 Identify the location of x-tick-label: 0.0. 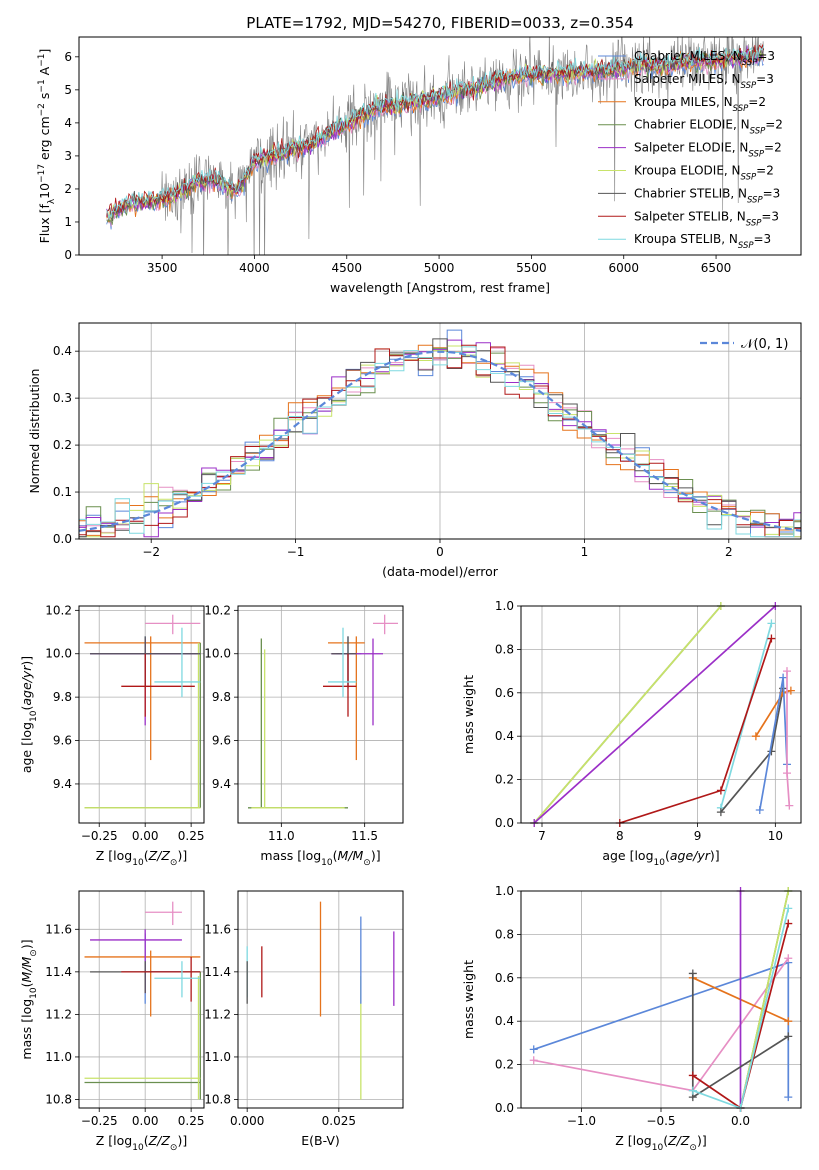
(740, 1121).